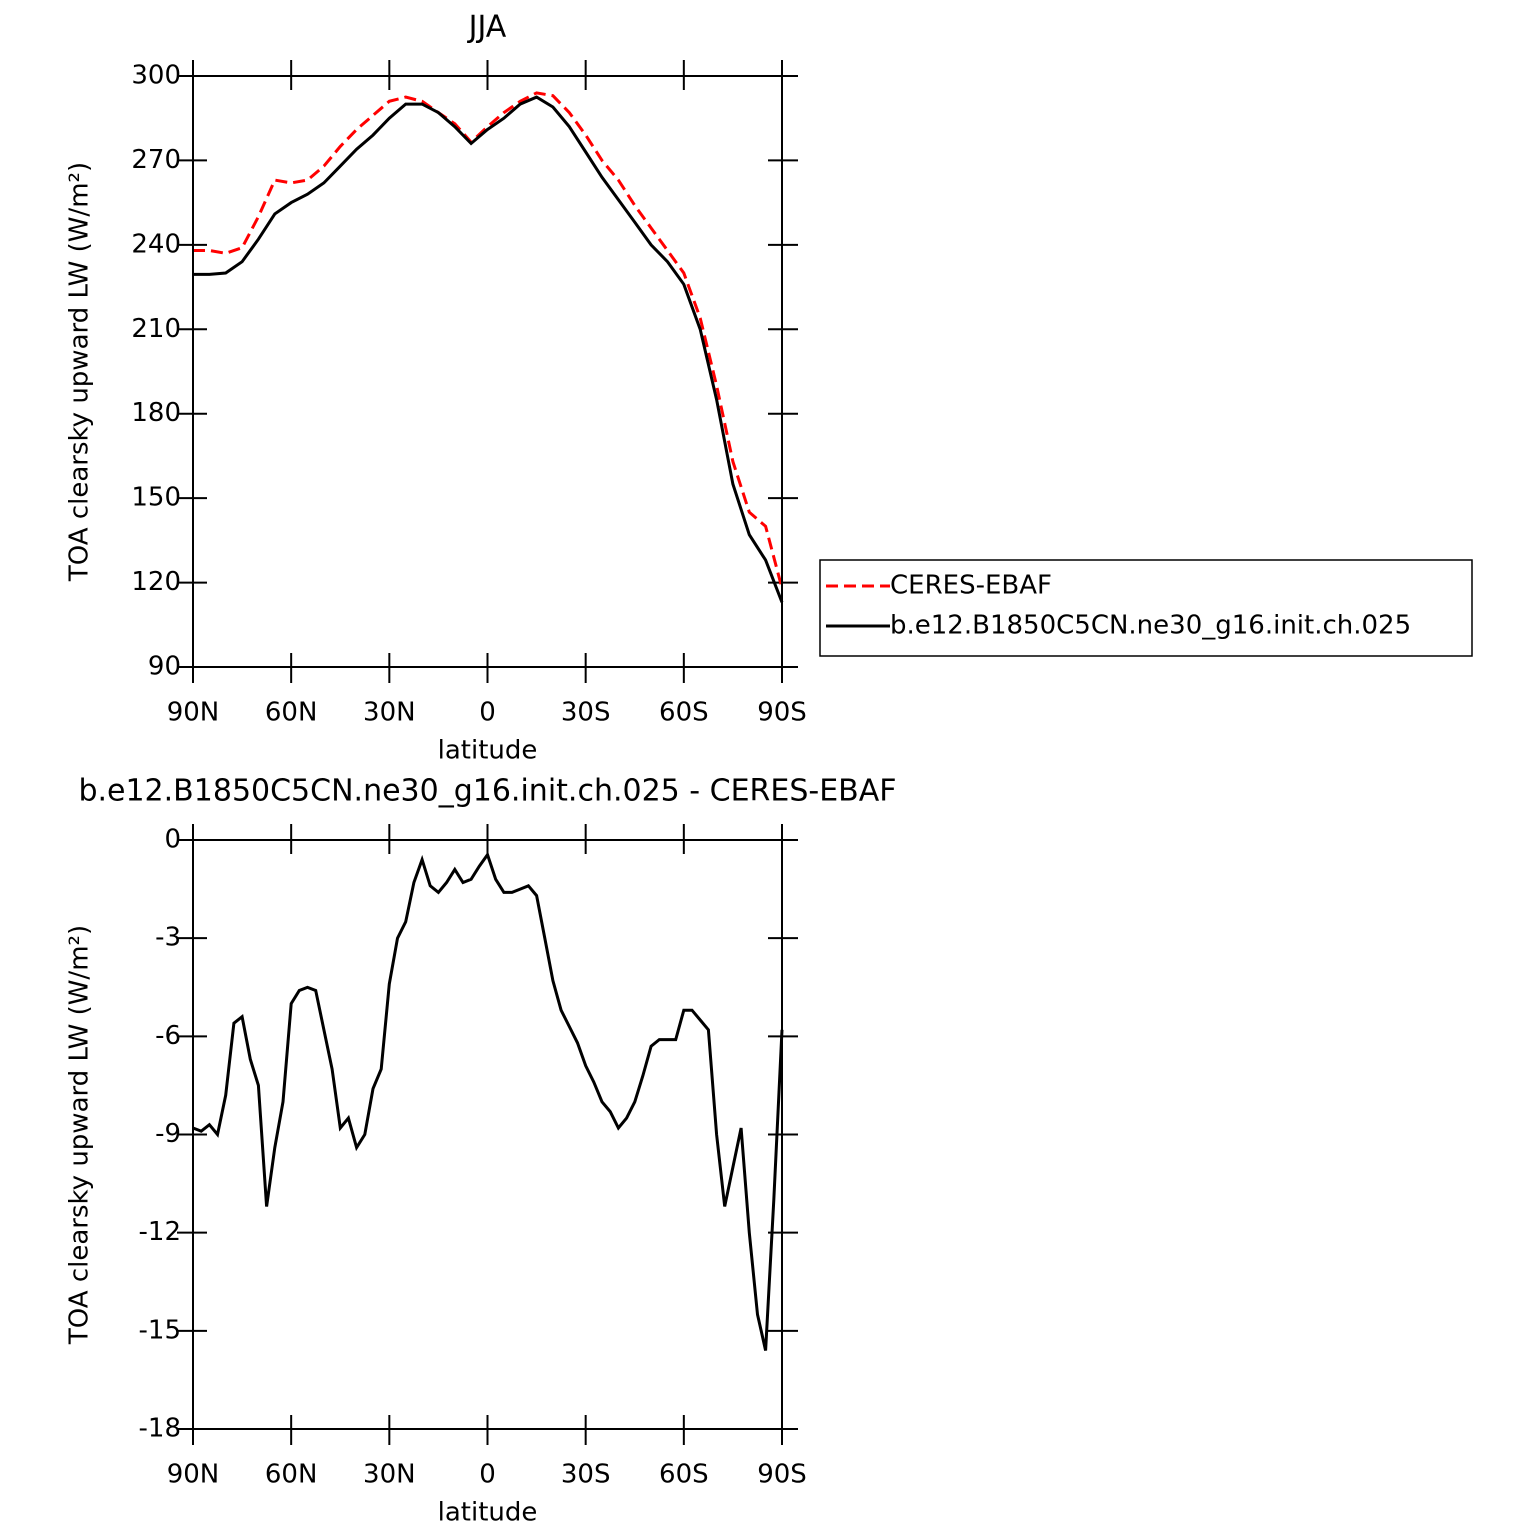 This screenshot has width=1536, height=1536. What do you see at coordinates (156, 582) in the screenshot?
I see `y-tick-label: 120` at bounding box center [156, 582].